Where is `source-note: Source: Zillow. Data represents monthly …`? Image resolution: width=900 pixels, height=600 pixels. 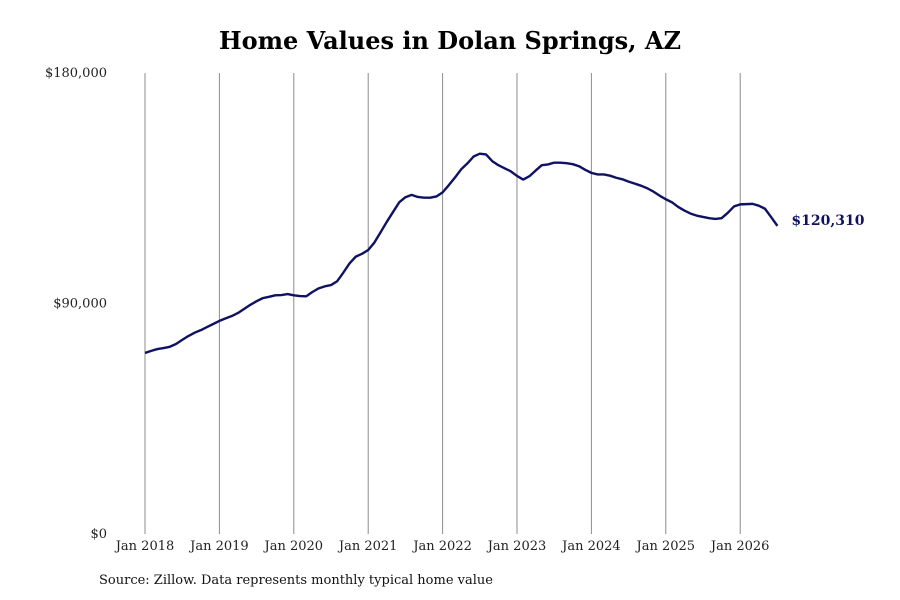 source-note: Source: Zillow. Data represents monthly … is located at coordinates (296, 580).